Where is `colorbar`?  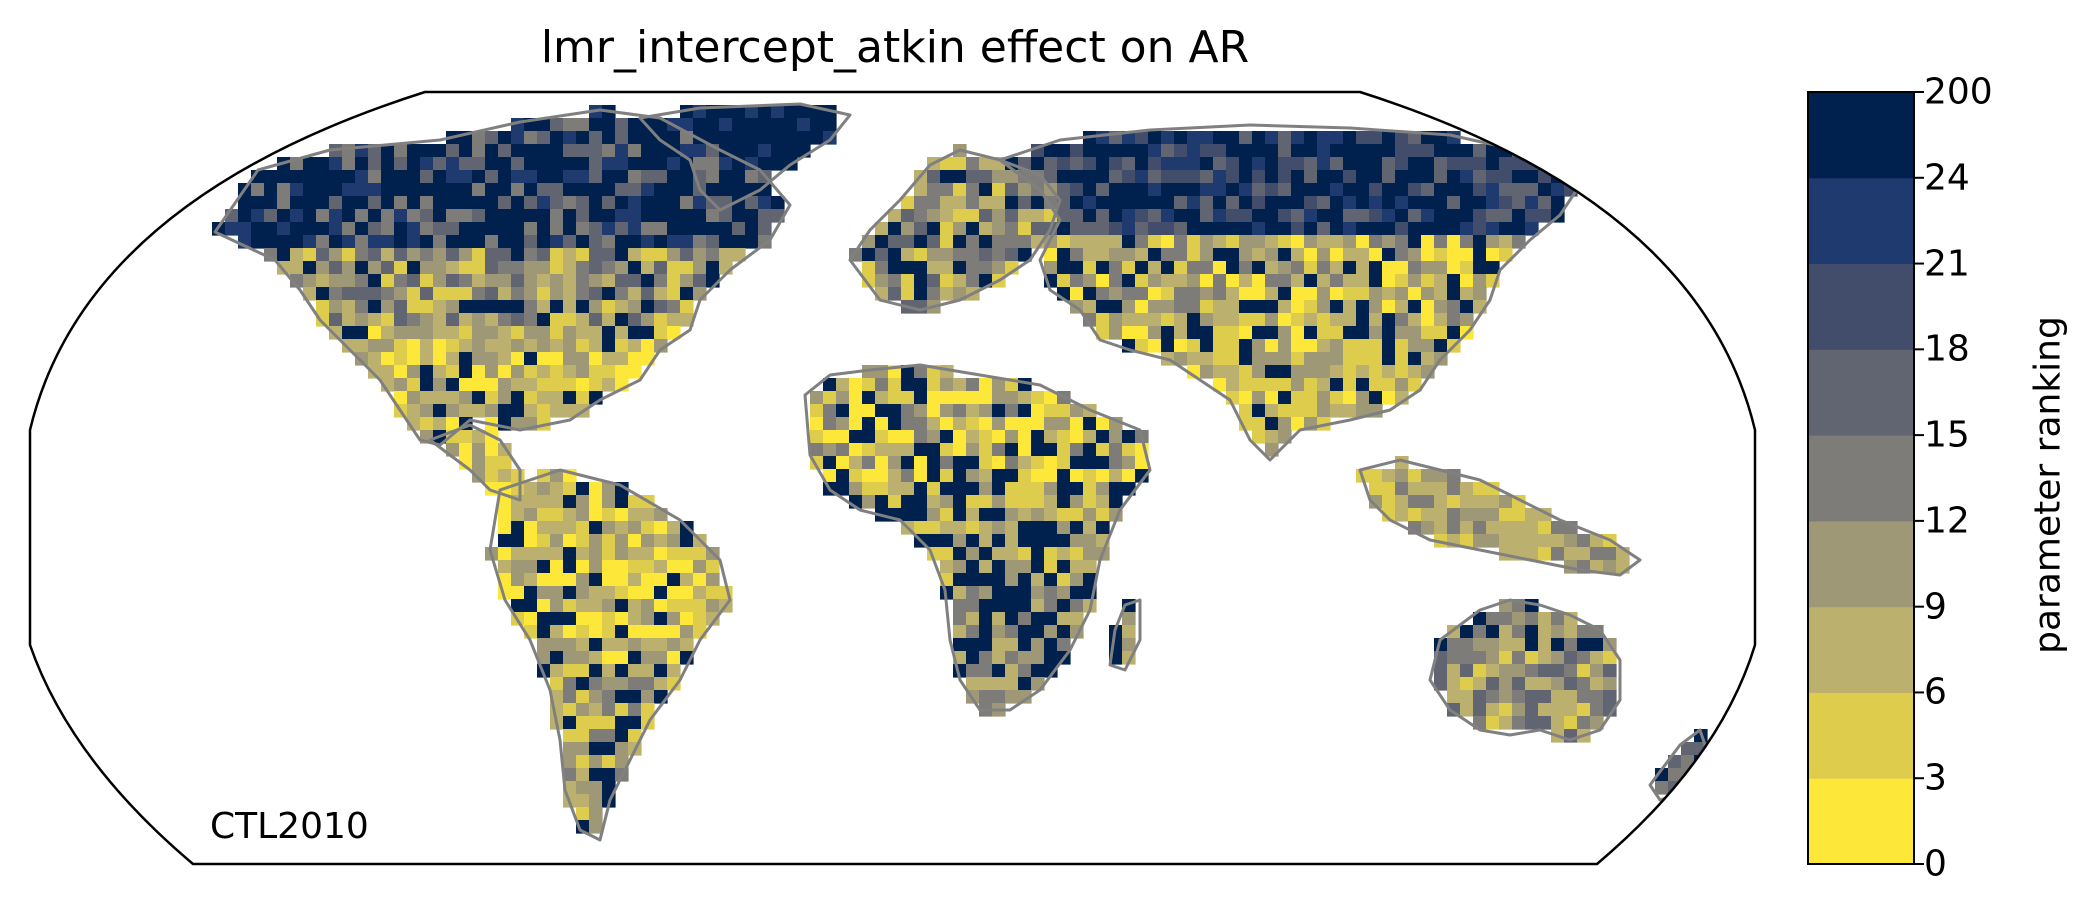
colorbar is located at coordinates (1865, 478).